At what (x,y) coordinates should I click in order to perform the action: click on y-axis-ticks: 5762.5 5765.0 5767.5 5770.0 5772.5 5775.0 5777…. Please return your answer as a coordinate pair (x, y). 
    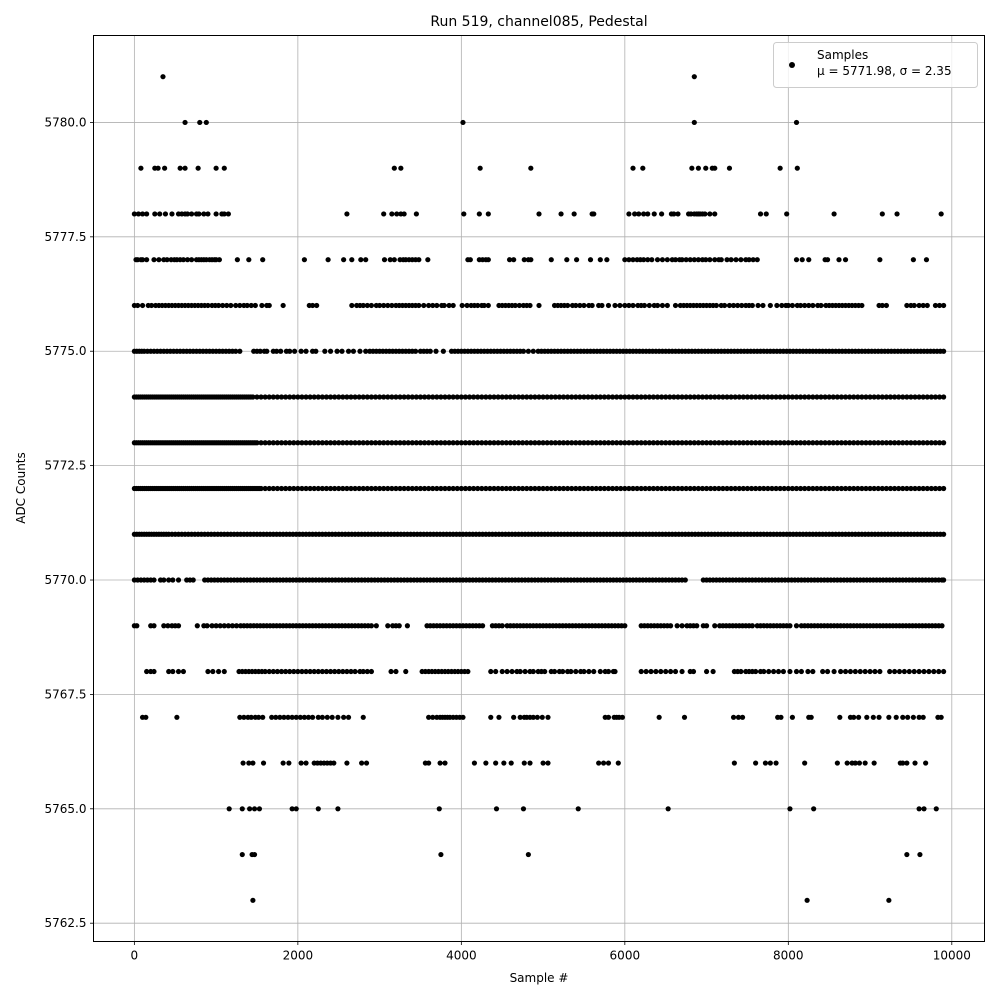
    Looking at the image, I should click on (69, 522).